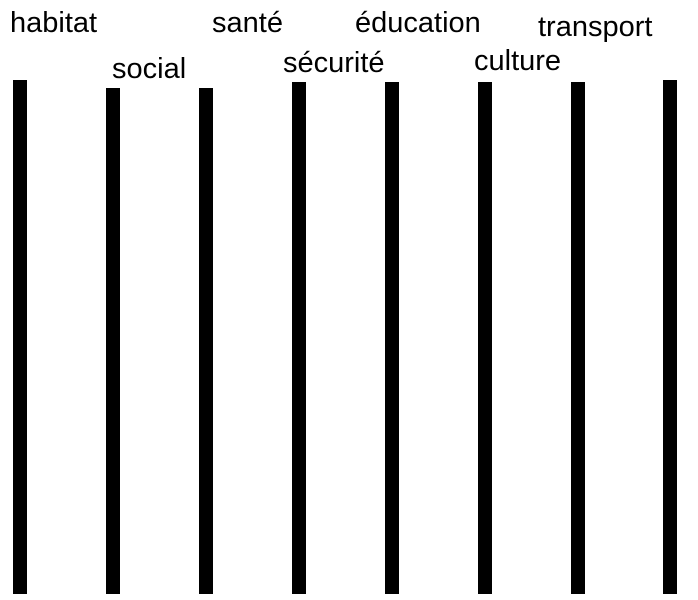 This screenshot has width=698, height=600. What do you see at coordinates (247, 23) in the screenshot?
I see `label: santé` at bounding box center [247, 23].